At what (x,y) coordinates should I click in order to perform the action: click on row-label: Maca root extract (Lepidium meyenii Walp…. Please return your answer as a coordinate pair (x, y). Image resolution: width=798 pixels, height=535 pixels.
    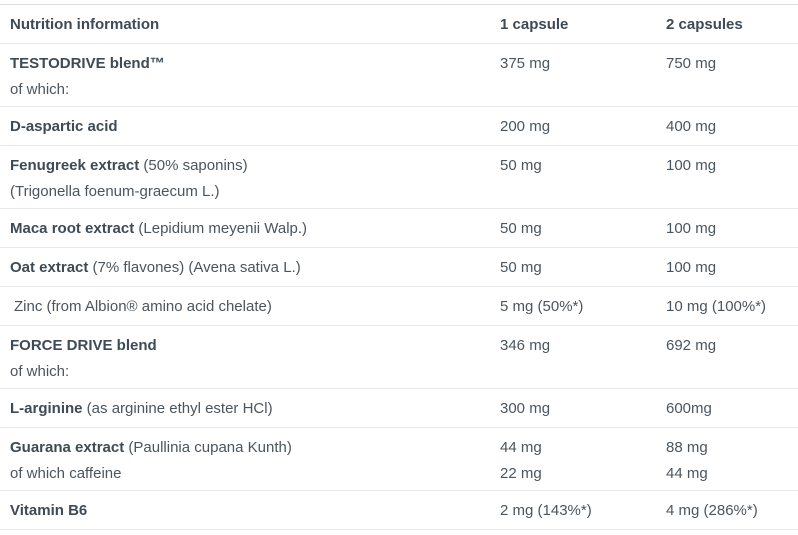
    Looking at the image, I should click on (159, 228).